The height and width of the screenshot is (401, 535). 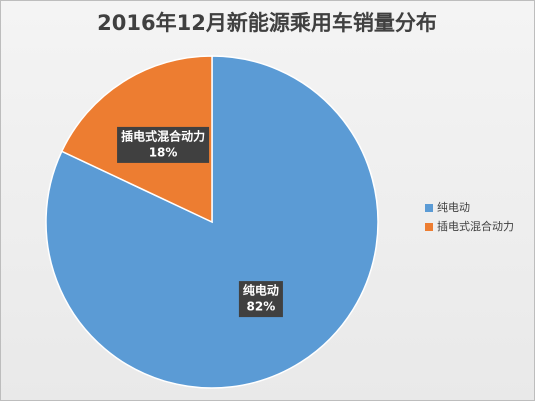 I want to click on legend-label: 纯电动, so click(x=453, y=207).